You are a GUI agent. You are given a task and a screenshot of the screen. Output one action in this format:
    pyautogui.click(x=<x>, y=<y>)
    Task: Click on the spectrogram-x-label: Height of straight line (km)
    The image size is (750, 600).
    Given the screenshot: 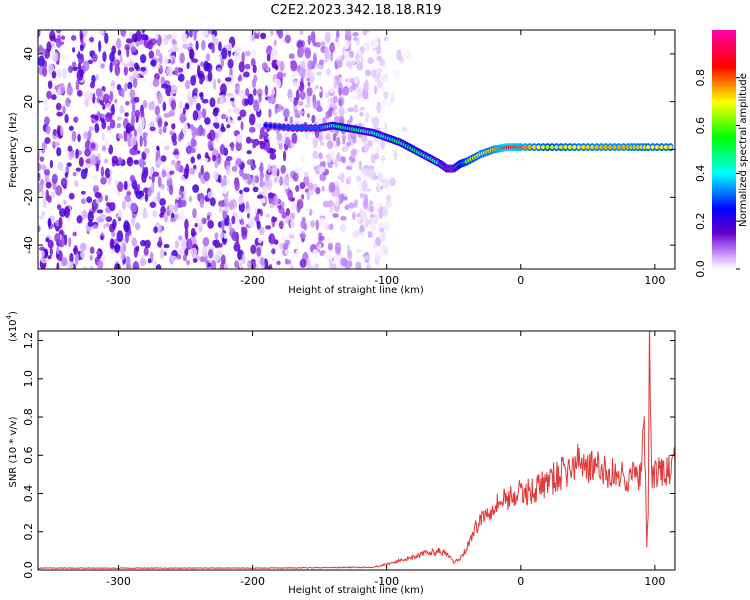 What is the action you would take?
    pyautogui.click(x=356, y=290)
    